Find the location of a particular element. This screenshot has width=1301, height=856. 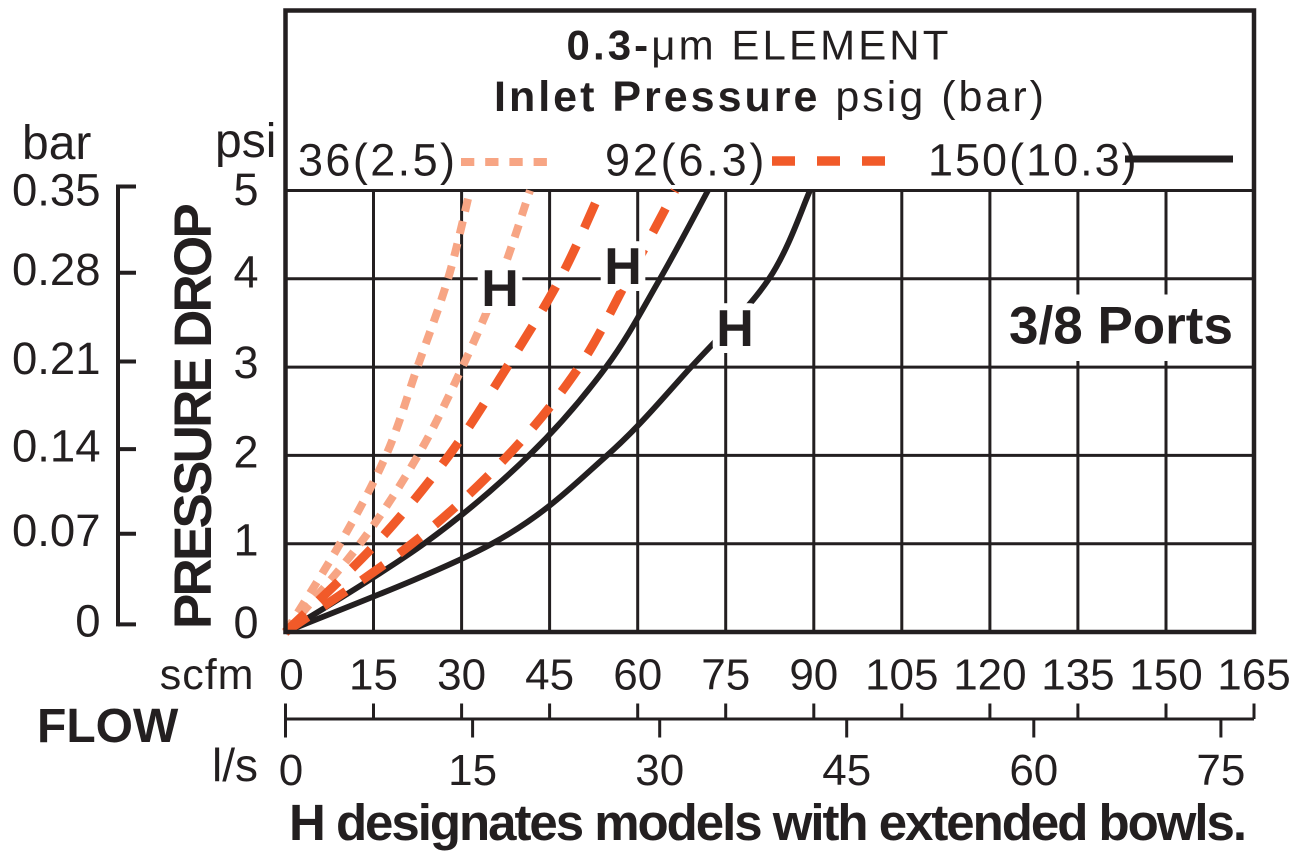

svg-text: FLOW is located at coordinates (108, 726).